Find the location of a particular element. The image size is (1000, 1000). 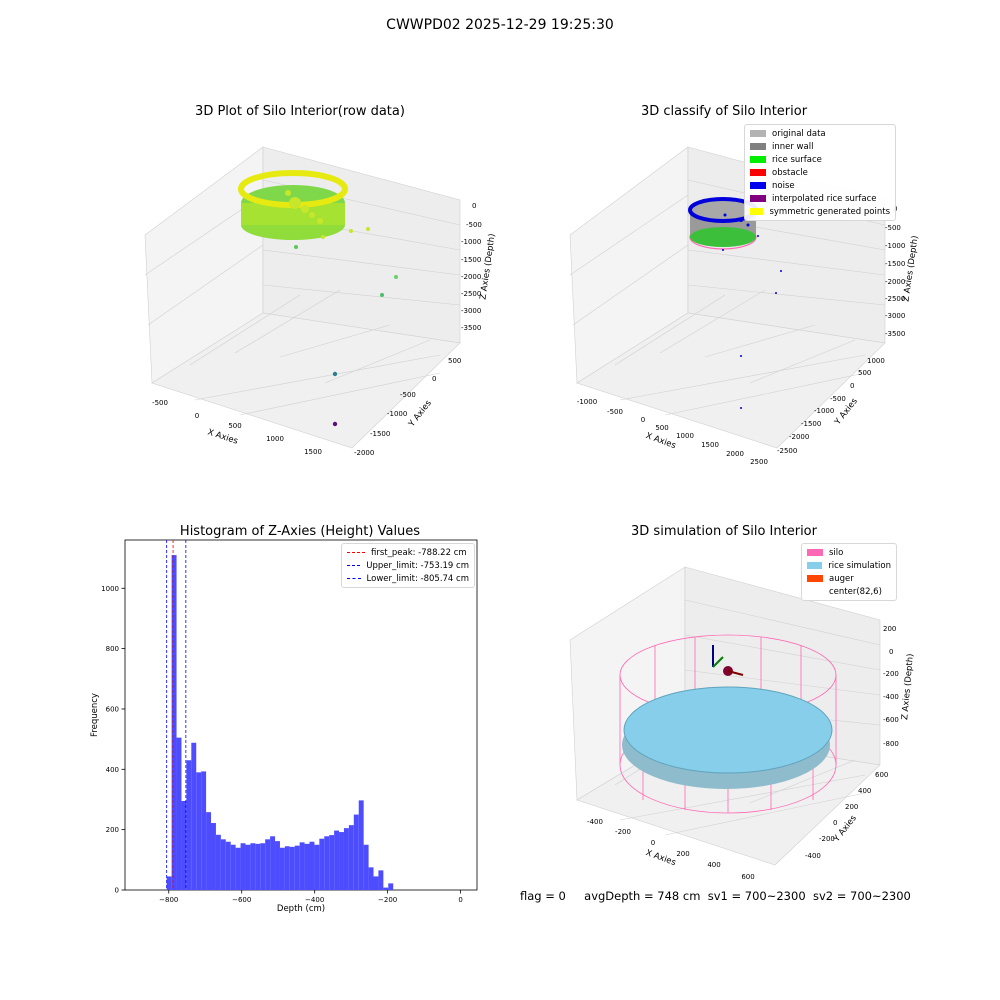

classify-xtick: 500 is located at coordinates (661, 428).